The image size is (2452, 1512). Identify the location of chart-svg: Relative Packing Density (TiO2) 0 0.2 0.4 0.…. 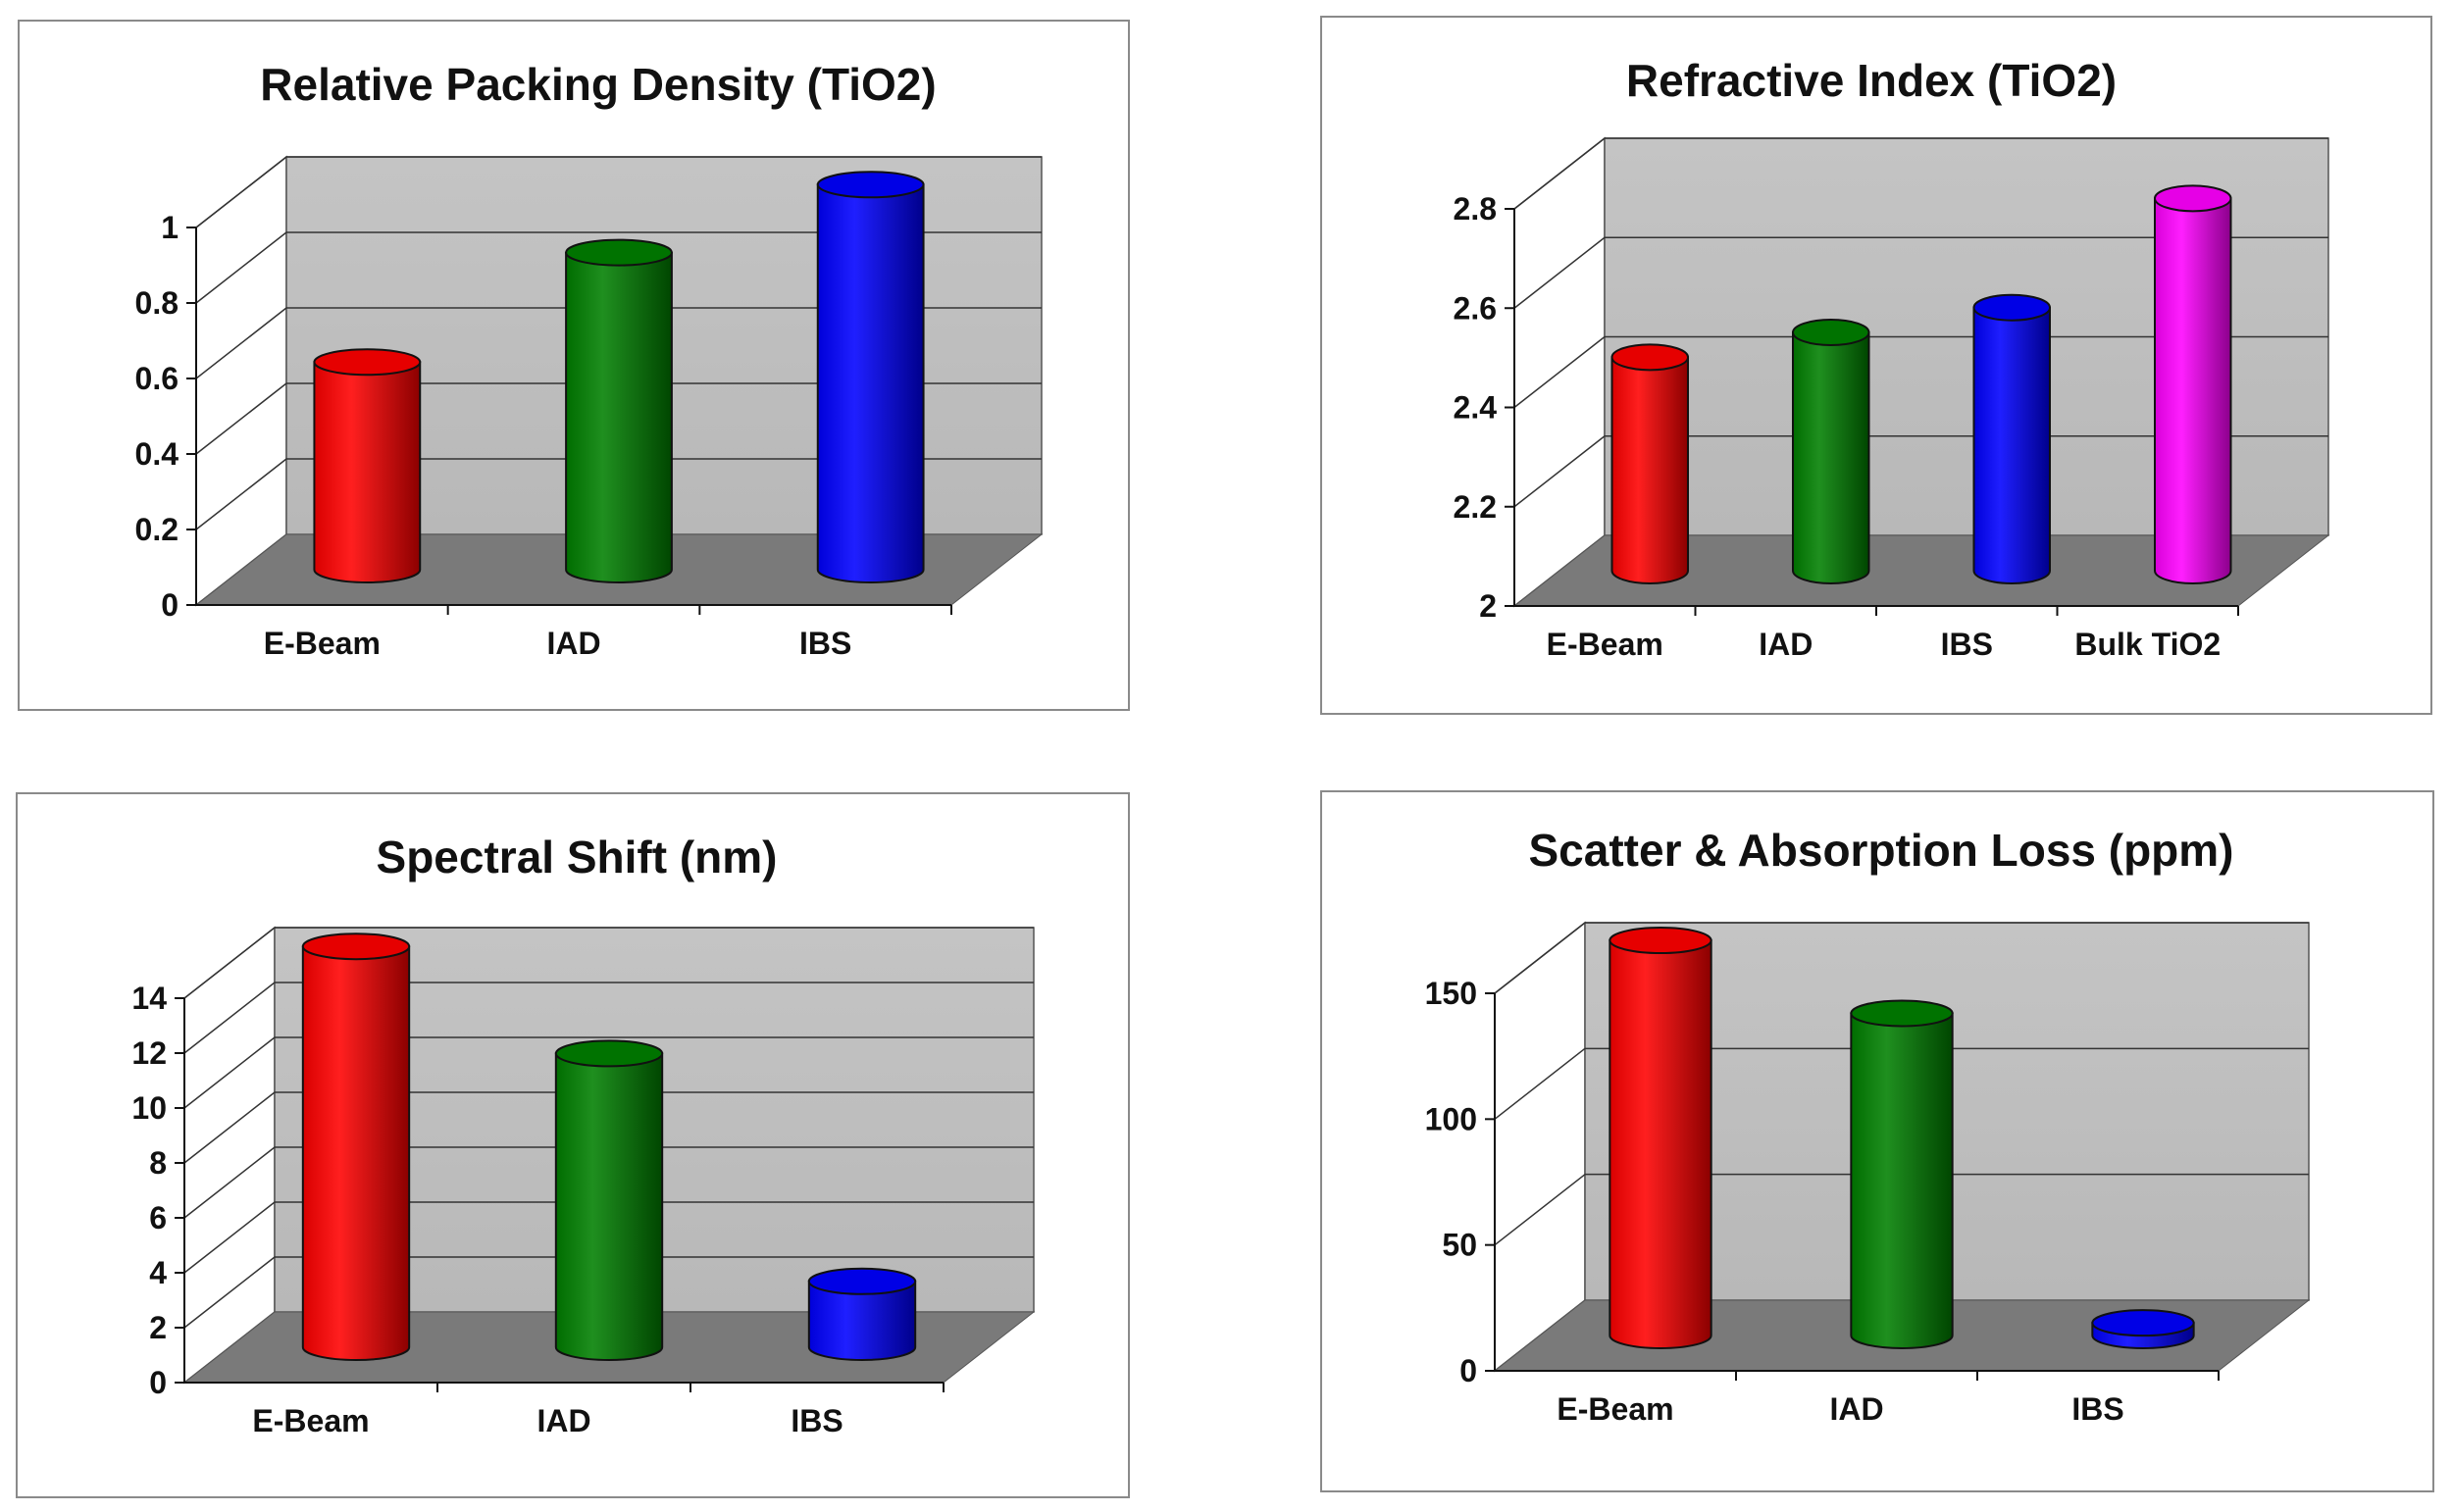
(589, 360).